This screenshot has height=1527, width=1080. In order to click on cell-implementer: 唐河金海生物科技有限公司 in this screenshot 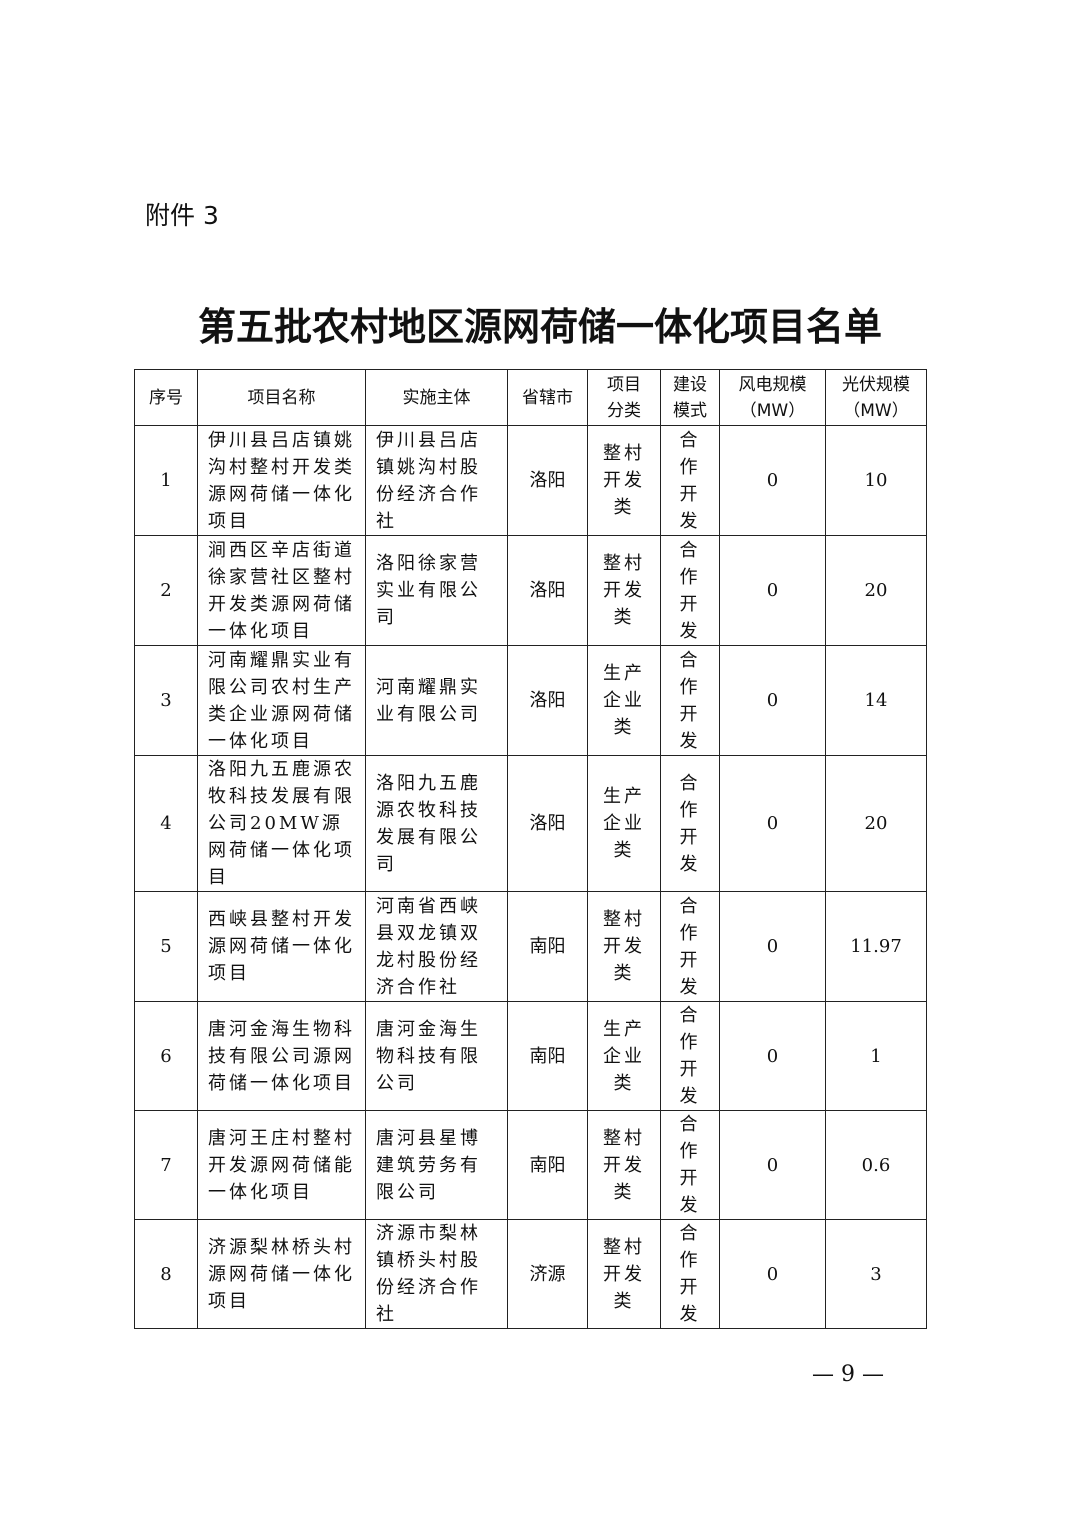, I will do `click(436, 1056)`.